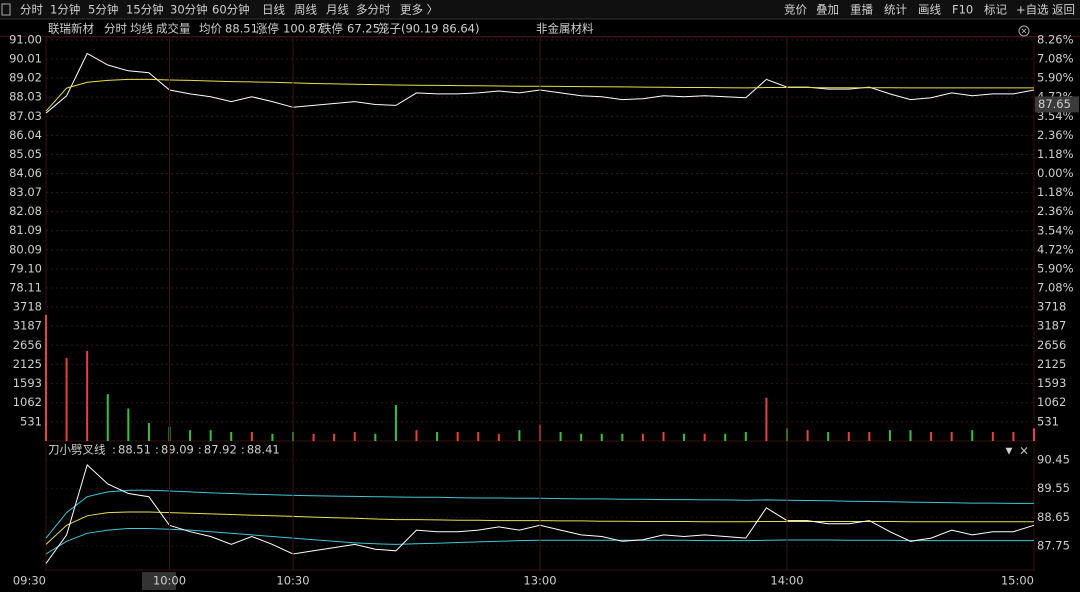 The width and height of the screenshot is (1080, 592). What do you see at coordinates (305, 10) in the screenshot?
I see `toolbar-tab: 周线` at bounding box center [305, 10].